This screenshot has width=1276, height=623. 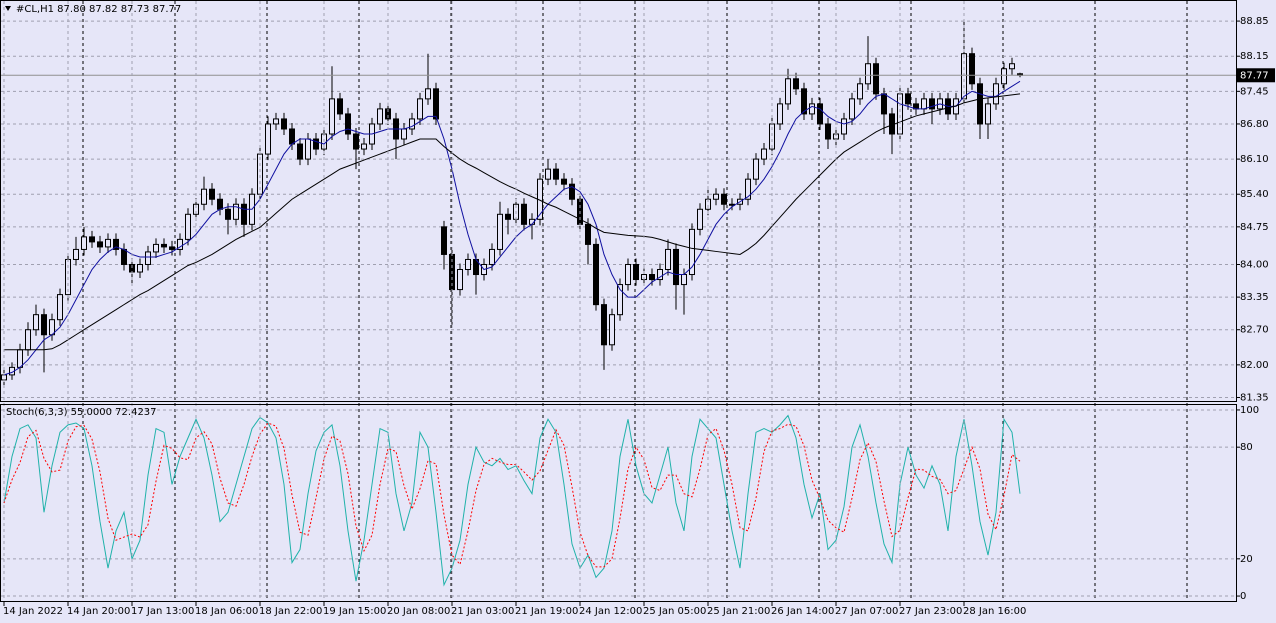 I want to click on x-tick-label: 25 Jan 21:00, so click(x=738, y=611).